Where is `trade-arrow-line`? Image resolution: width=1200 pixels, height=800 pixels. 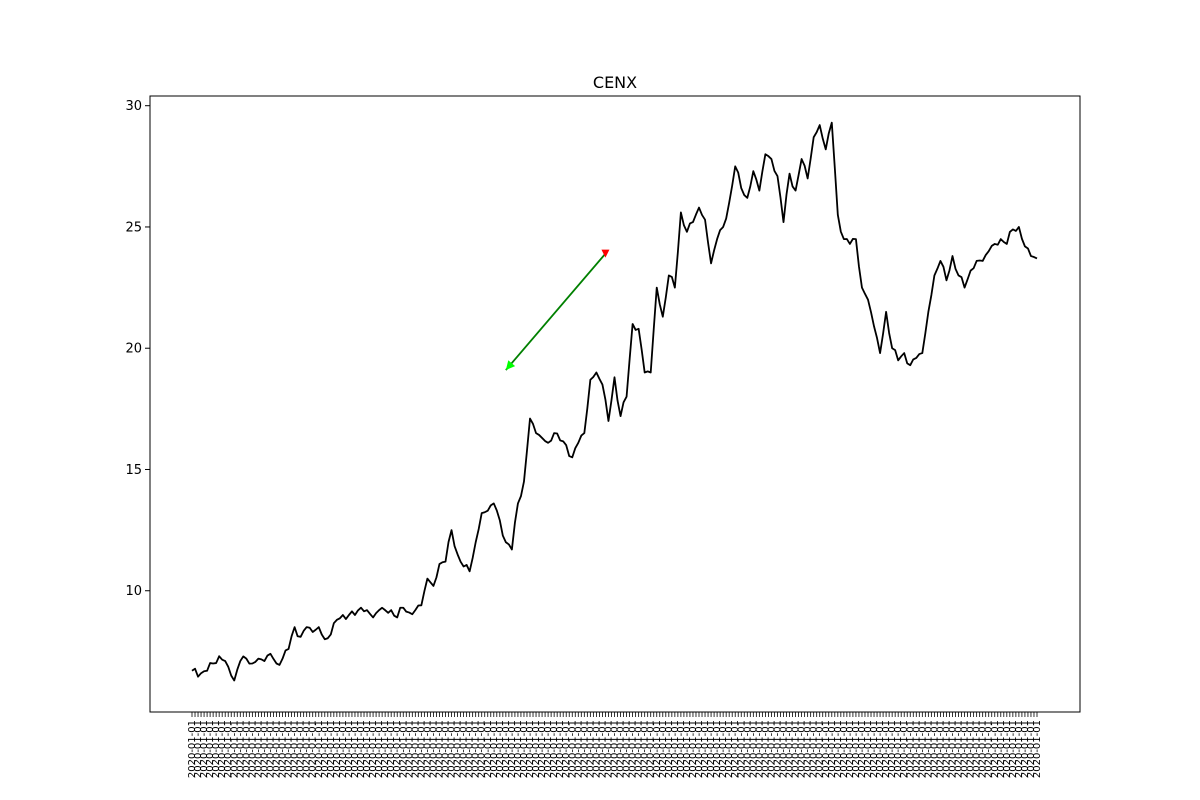 trade-arrow-line is located at coordinates (556, 312).